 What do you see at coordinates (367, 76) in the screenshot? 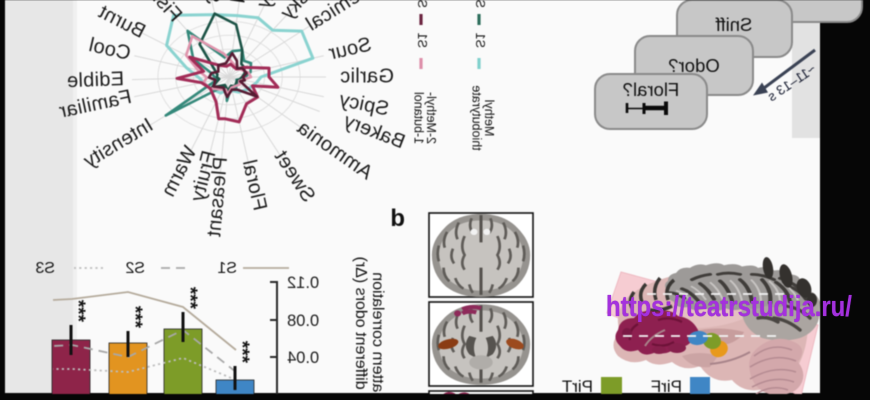
I see `svg-text: Garlic` at bounding box center [367, 76].